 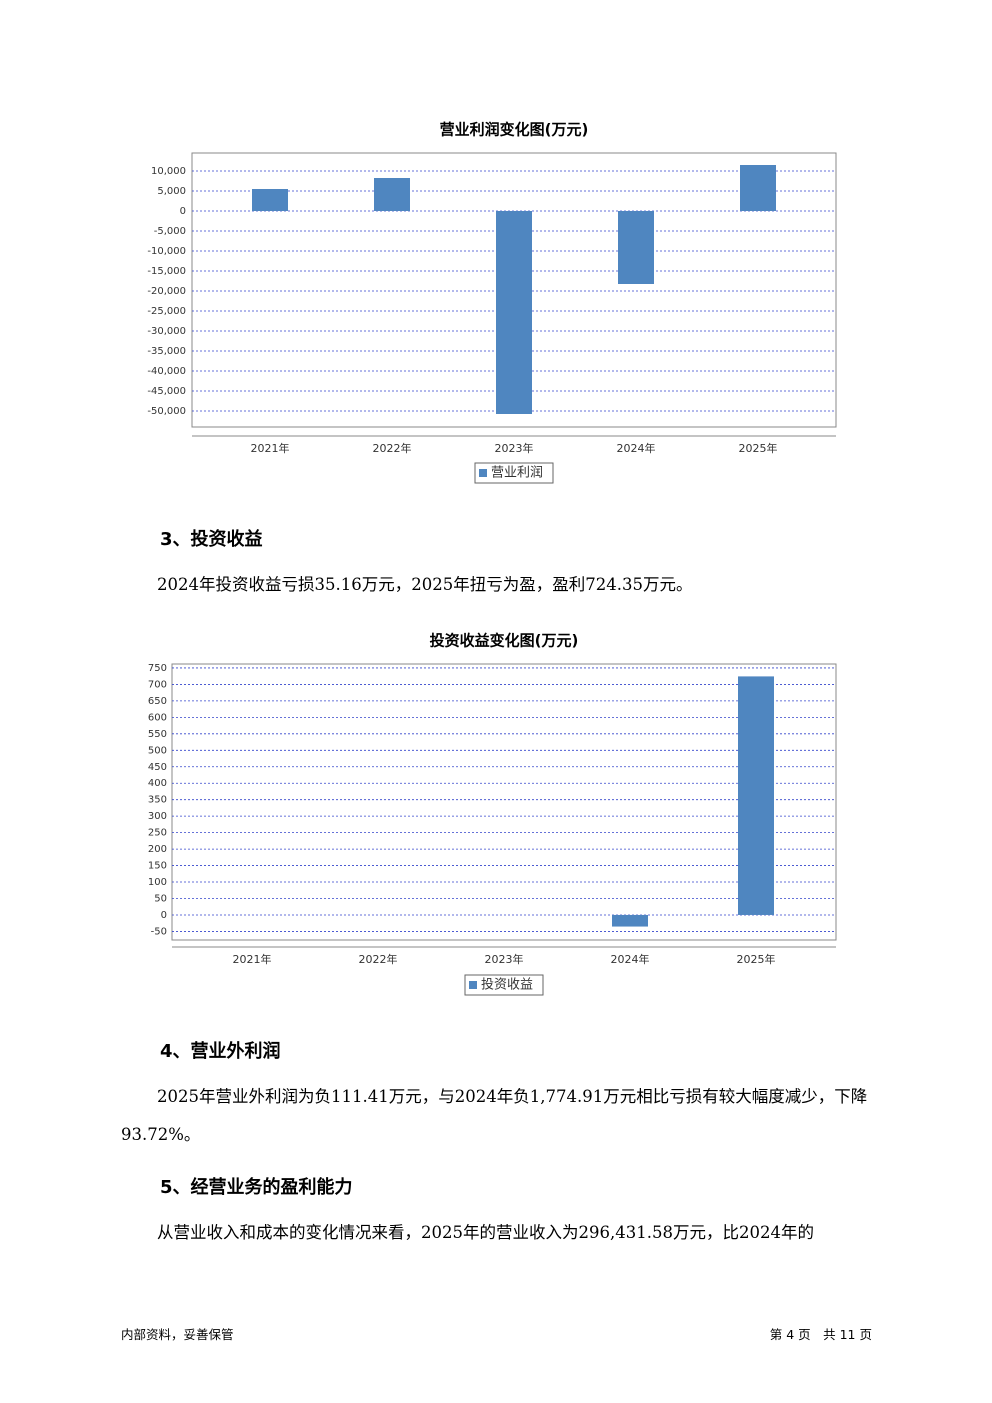 What do you see at coordinates (157, 833) in the screenshot?
I see `y-tick-label: 250` at bounding box center [157, 833].